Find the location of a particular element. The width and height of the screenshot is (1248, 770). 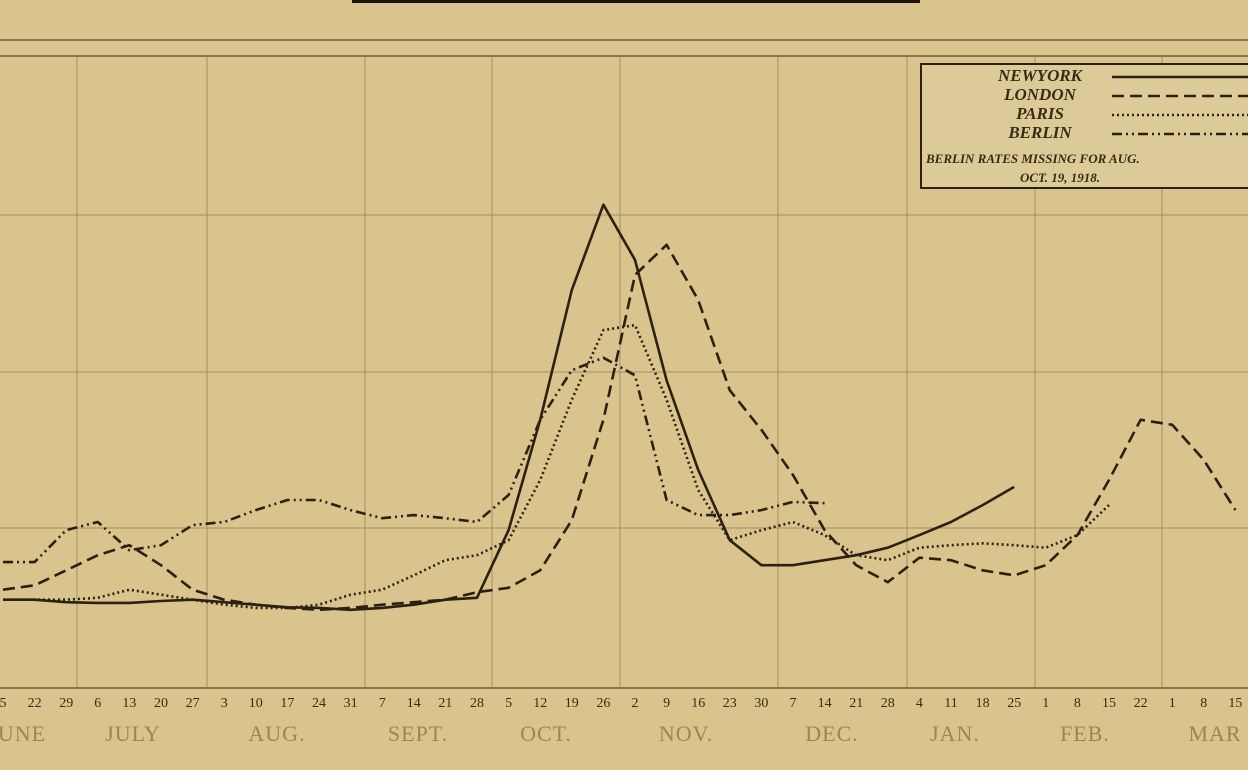

x-tick-label: 30 is located at coordinates (761, 703).